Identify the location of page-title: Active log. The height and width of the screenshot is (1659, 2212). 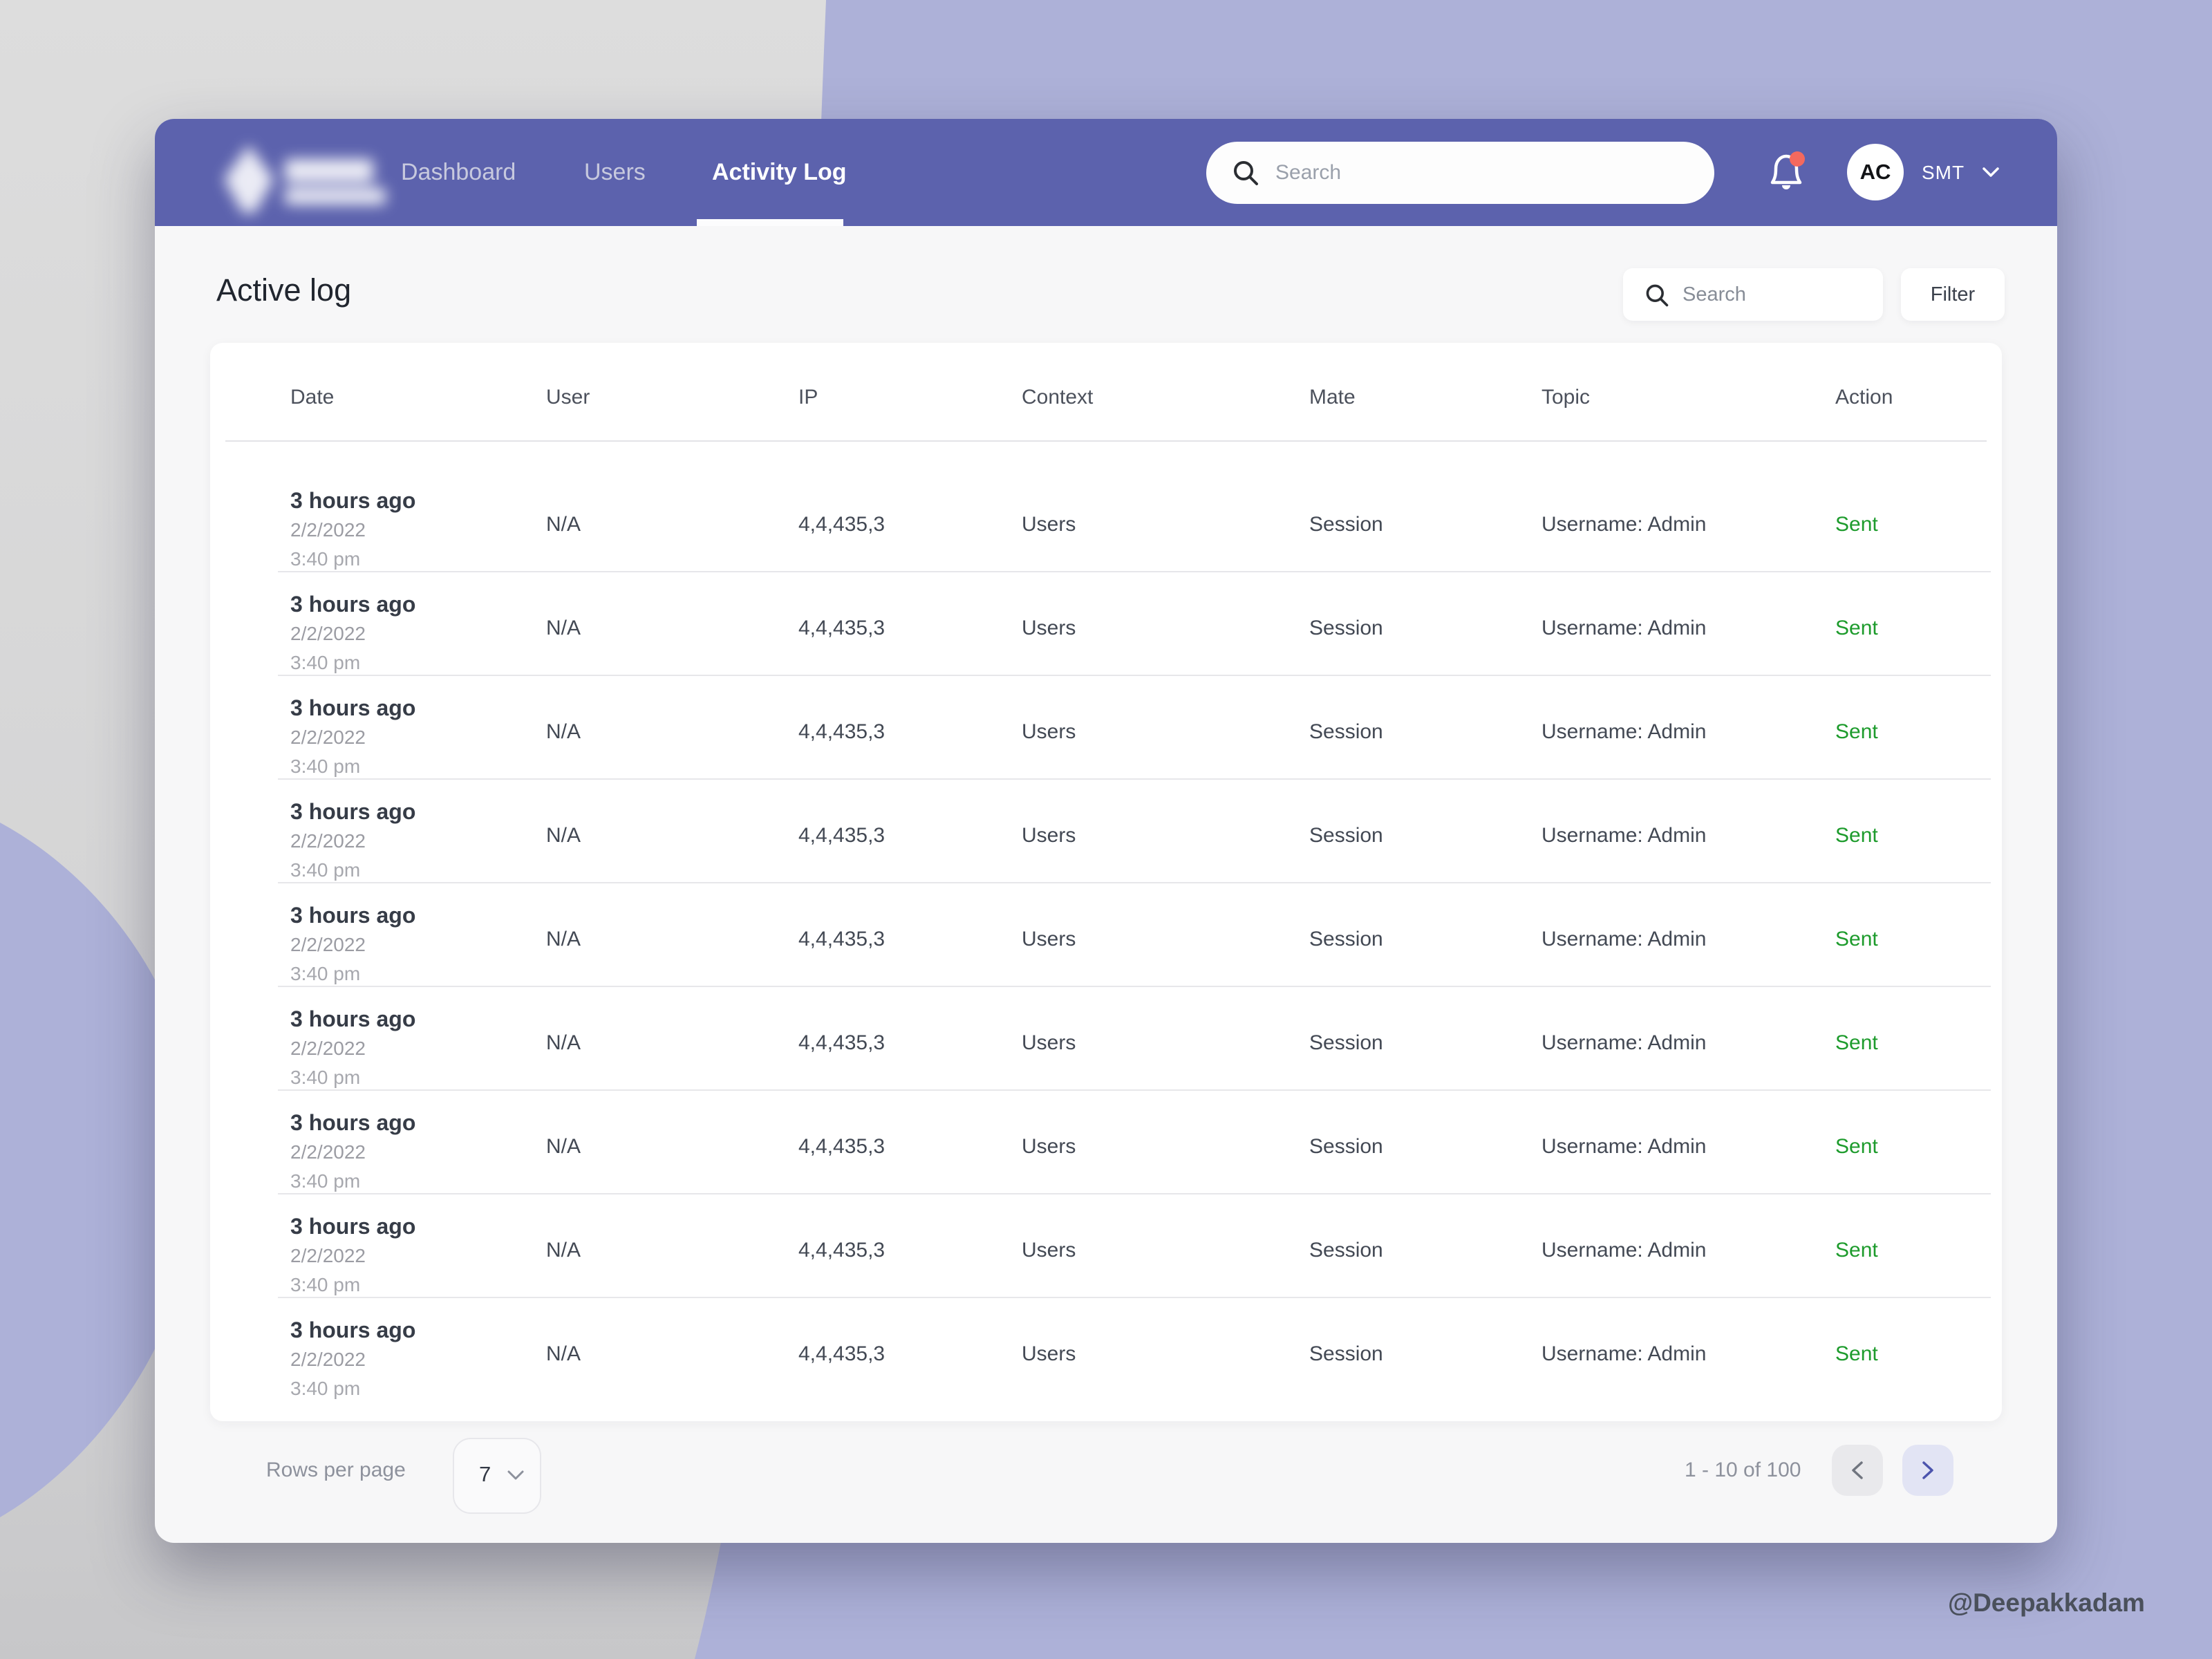
(284, 290).